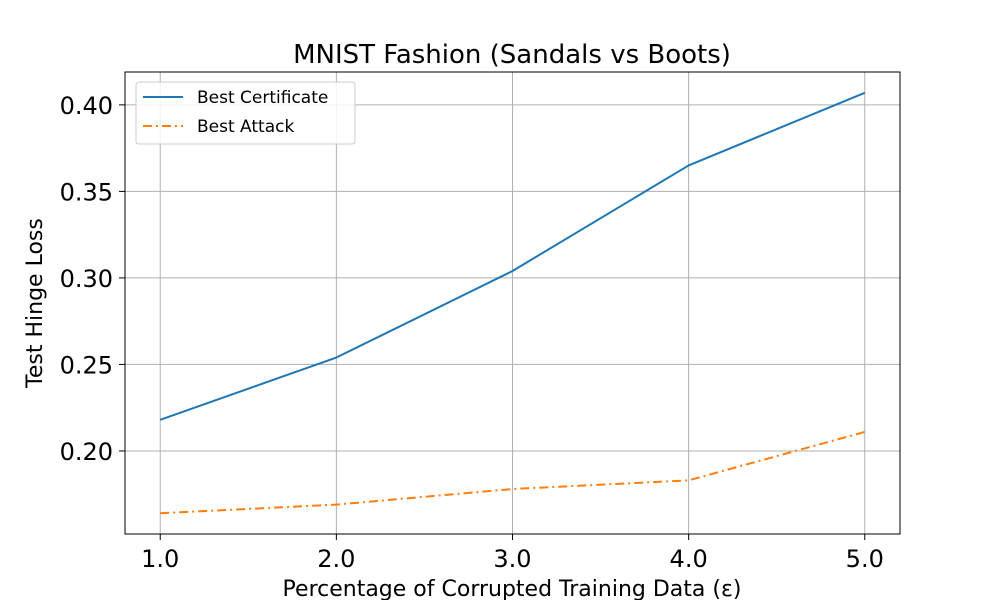  Describe the element at coordinates (512, 559) in the screenshot. I see `x-tick-label: 3.0` at that location.